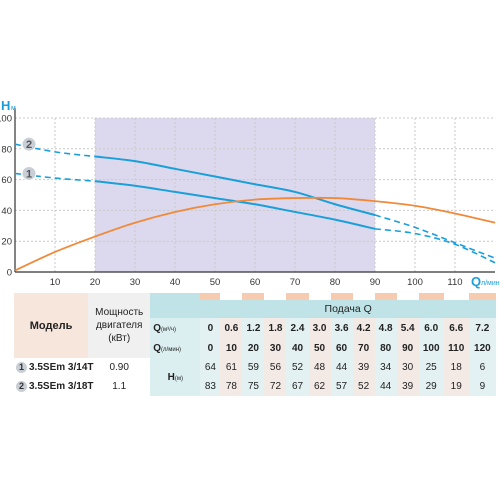  Describe the element at coordinates (61, 386) in the screenshot. I see `model-name: 3.5SEm 3/18T` at that location.